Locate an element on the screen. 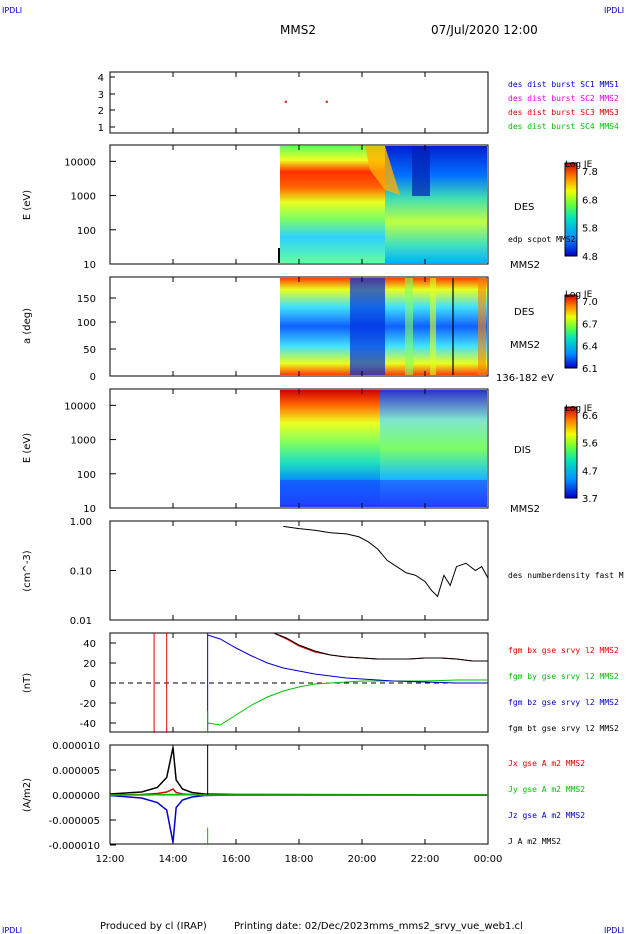  colorbar-tick-label: 6.4 is located at coordinates (590, 347).